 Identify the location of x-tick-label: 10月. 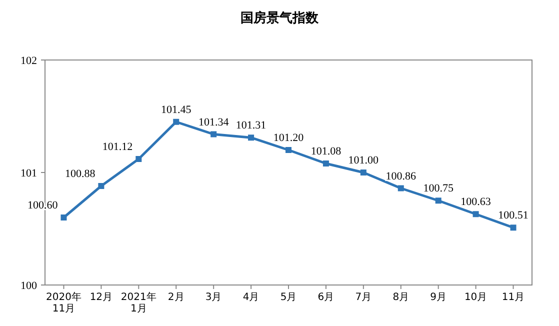
(476, 297).